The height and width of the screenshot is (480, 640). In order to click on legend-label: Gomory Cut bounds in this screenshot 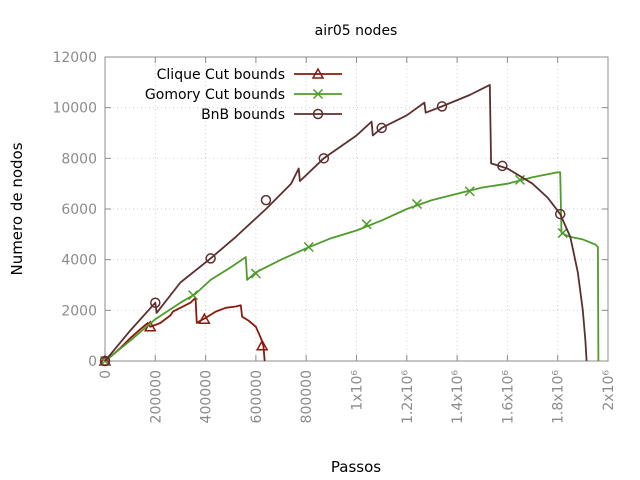, I will do `click(215, 95)`.